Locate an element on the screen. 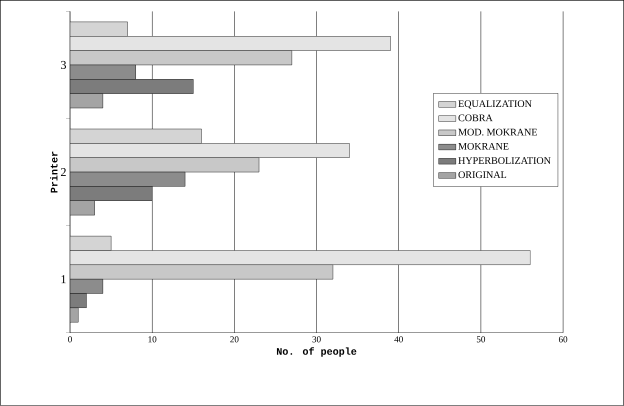 The height and width of the screenshot is (406, 624). legend-label: MOD. MOKRANE is located at coordinates (497, 132).